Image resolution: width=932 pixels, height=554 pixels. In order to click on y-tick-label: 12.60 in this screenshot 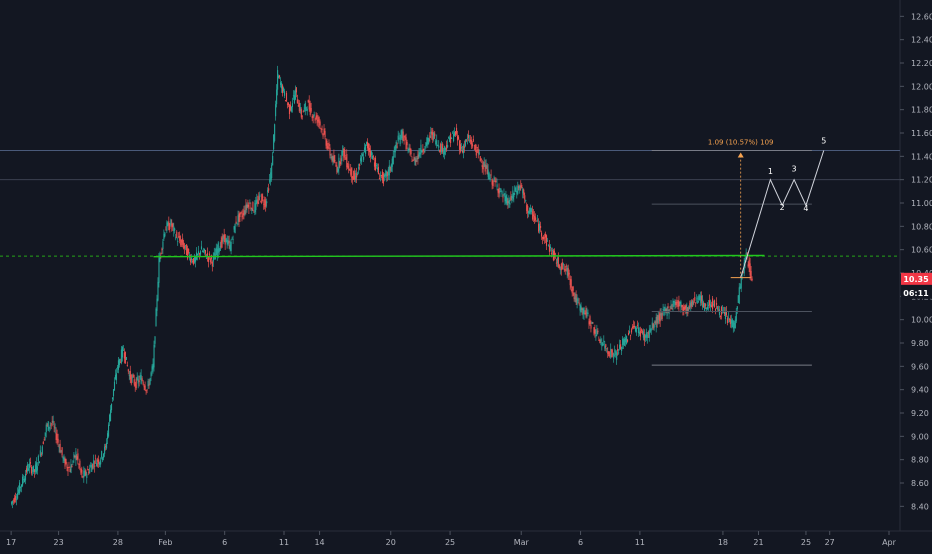, I will do `click(921, 16)`.